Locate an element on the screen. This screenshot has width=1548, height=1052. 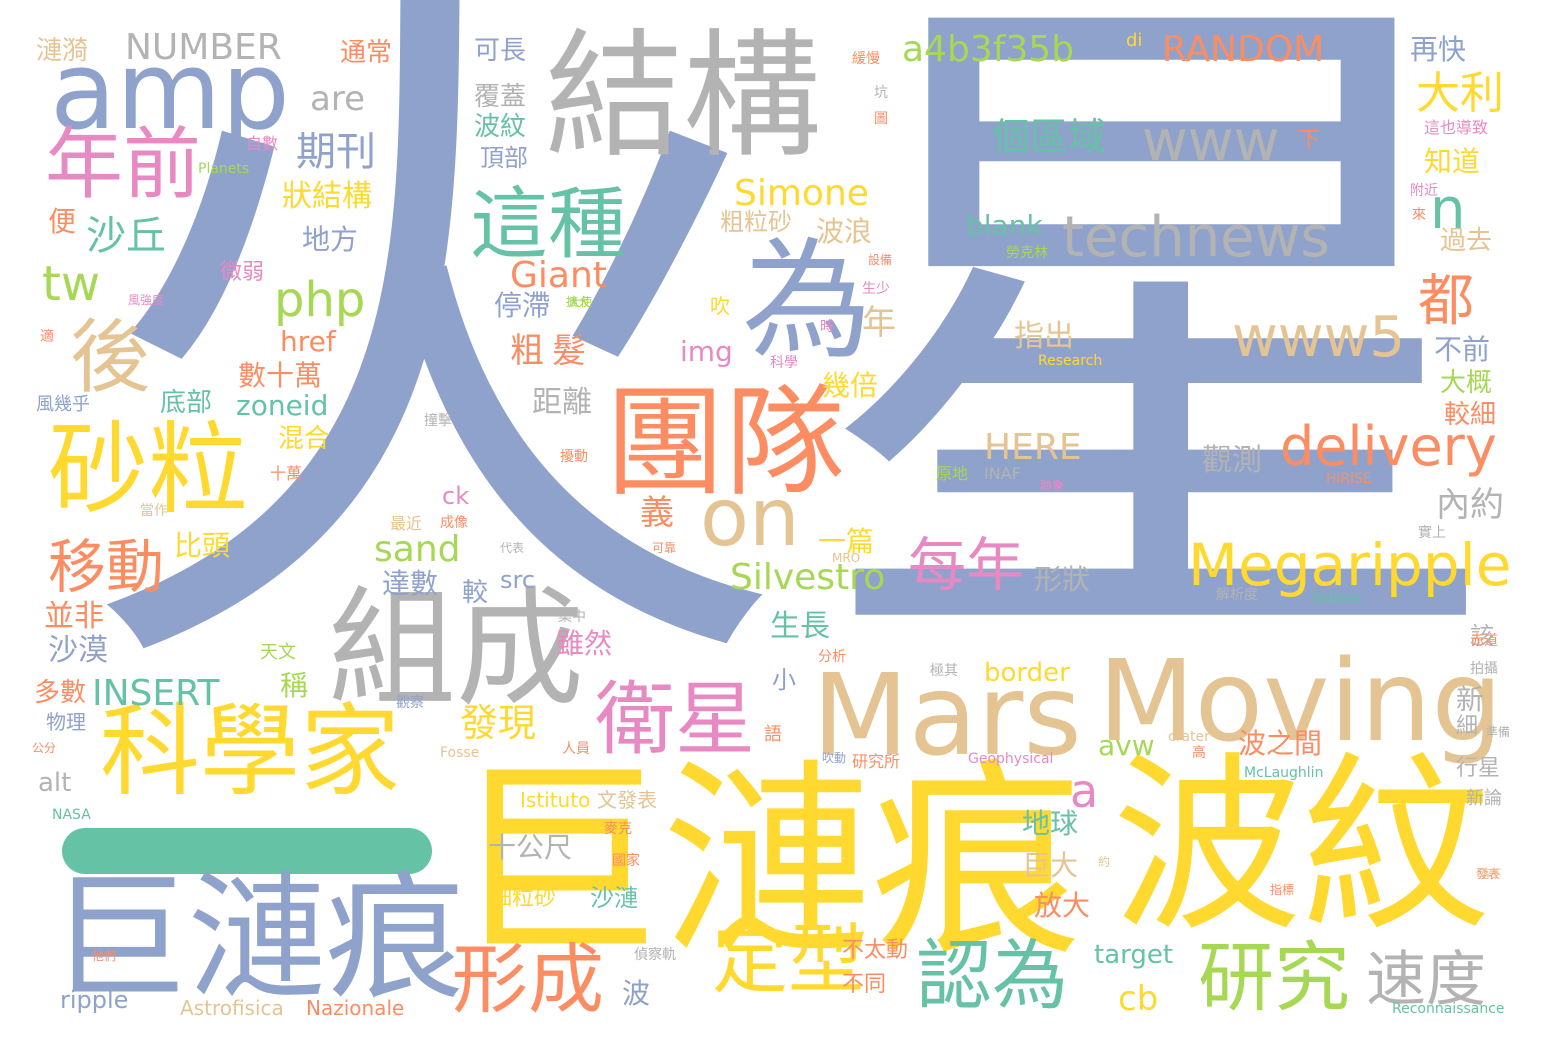
word: 年 is located at coordinates (879, 323).